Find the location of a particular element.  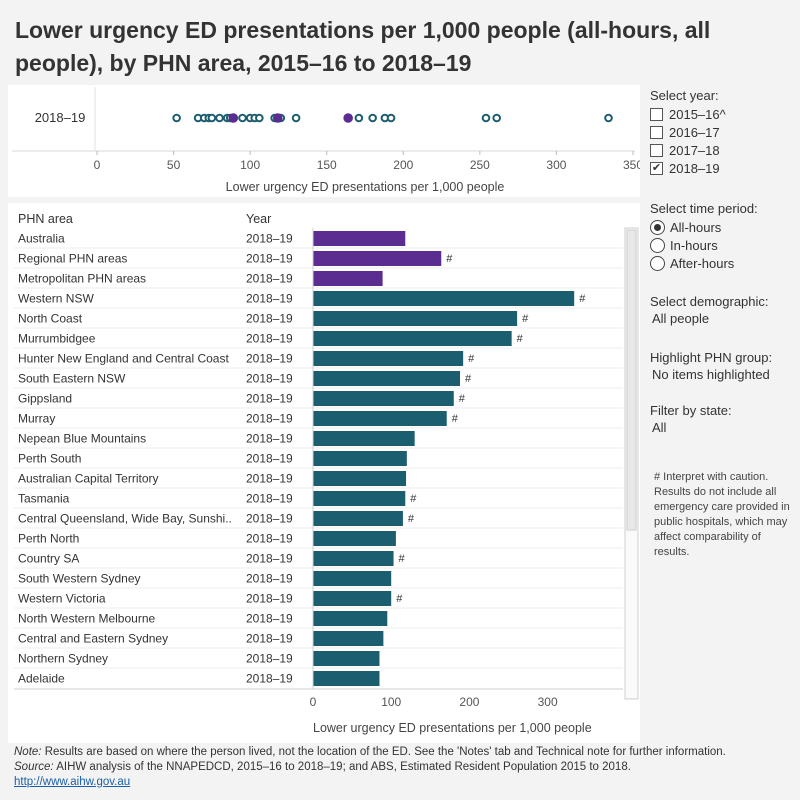

bar-row-label: Western NSW is located at coordinates (56, 299).